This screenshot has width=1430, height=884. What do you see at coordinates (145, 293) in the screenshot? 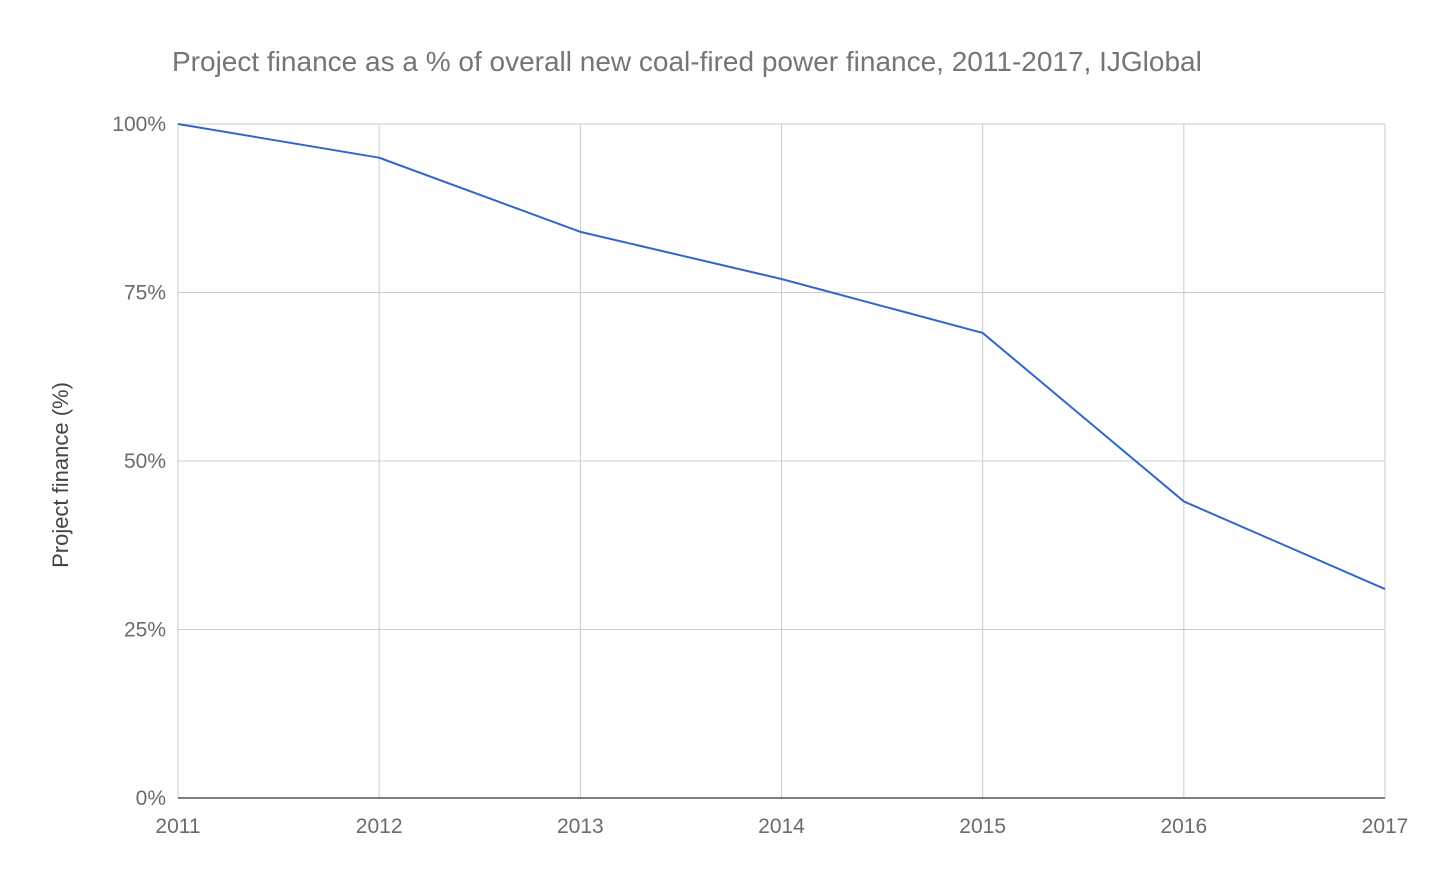
I see `y-tick-label: 75%` at bounding box center [145, 293].